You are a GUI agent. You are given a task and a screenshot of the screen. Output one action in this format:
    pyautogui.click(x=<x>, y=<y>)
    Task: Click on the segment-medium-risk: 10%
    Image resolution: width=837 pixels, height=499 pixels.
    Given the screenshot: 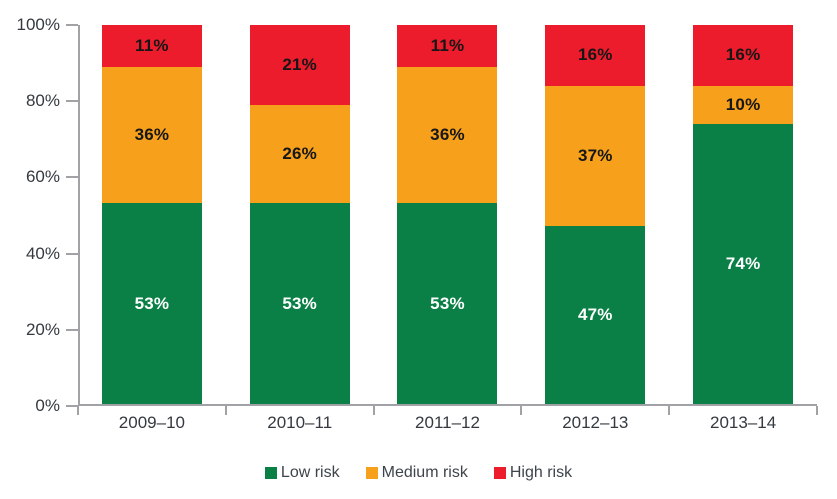 What is the action you would take?
    pyautogui.click(x=743, y=104)
    